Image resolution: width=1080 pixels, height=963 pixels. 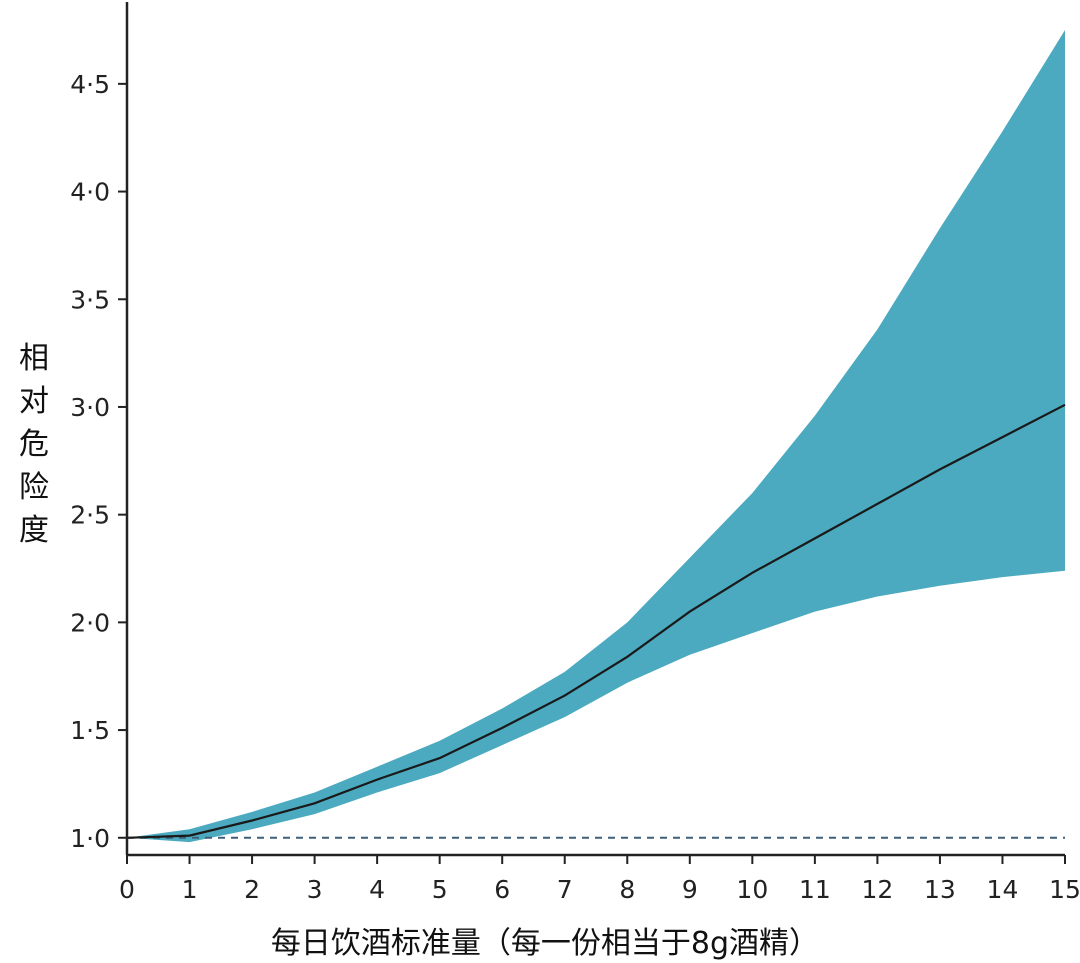 I want to click on x-tick-label: 8, so click(x=627, y=889).